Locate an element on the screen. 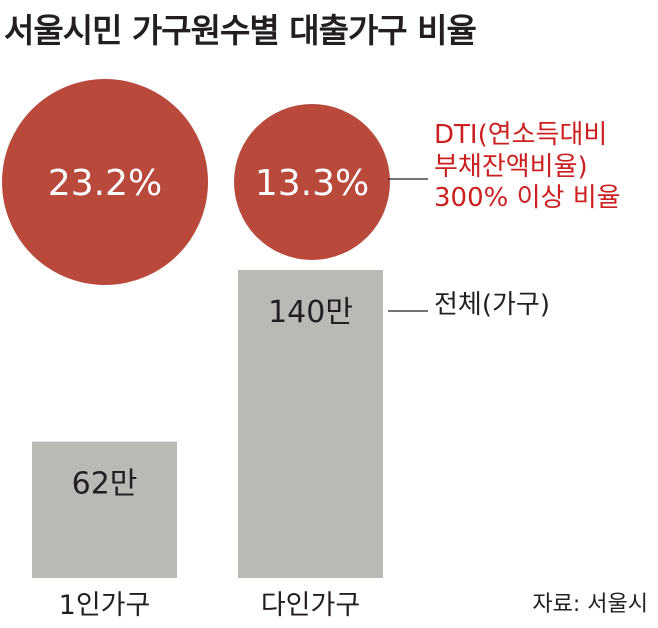  category-label-1: 1인가구 is located at coordinates (105, 605).